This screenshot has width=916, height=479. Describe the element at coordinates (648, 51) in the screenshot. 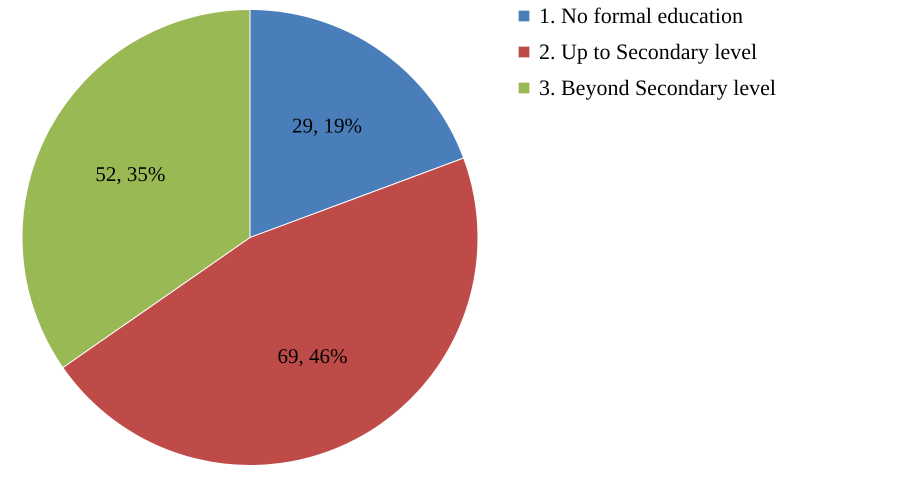

I see `legend-label: 2. Up to Secondary level` at that location.